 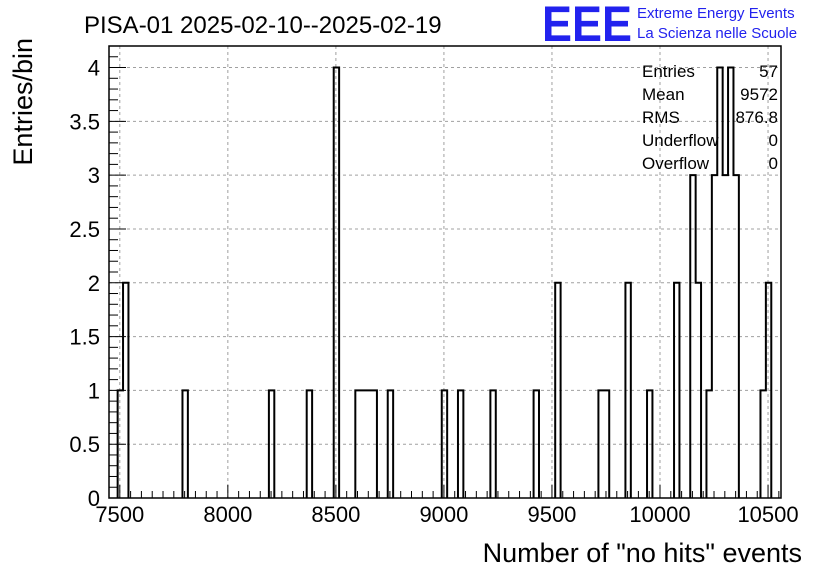 What do you see at coordinates (84, 337) in the screenshot?
I see `y-tick-label: 1.5` at bounding box center [84, 337].